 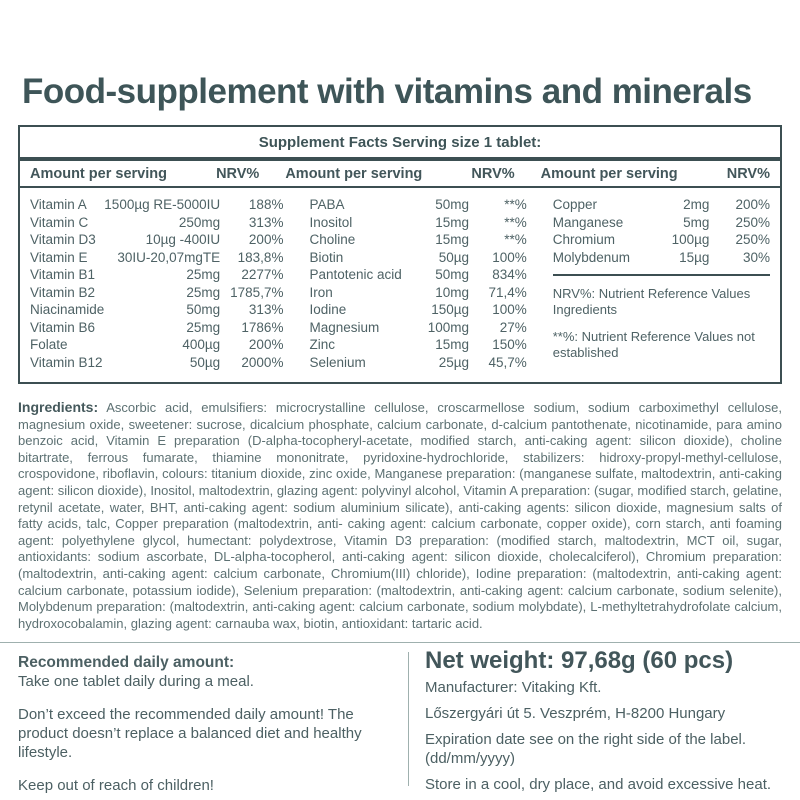 I want to click on nutrient-name: Vitamin A, so click(x=58, y=204).